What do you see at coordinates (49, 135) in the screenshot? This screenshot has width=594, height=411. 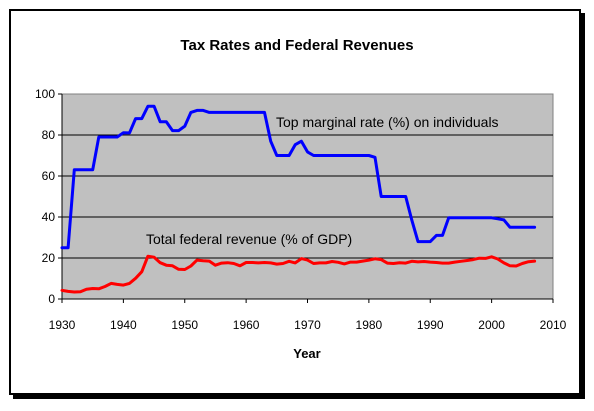 I see `y-tick-label-80: 80` at bounding box center [49, 135].